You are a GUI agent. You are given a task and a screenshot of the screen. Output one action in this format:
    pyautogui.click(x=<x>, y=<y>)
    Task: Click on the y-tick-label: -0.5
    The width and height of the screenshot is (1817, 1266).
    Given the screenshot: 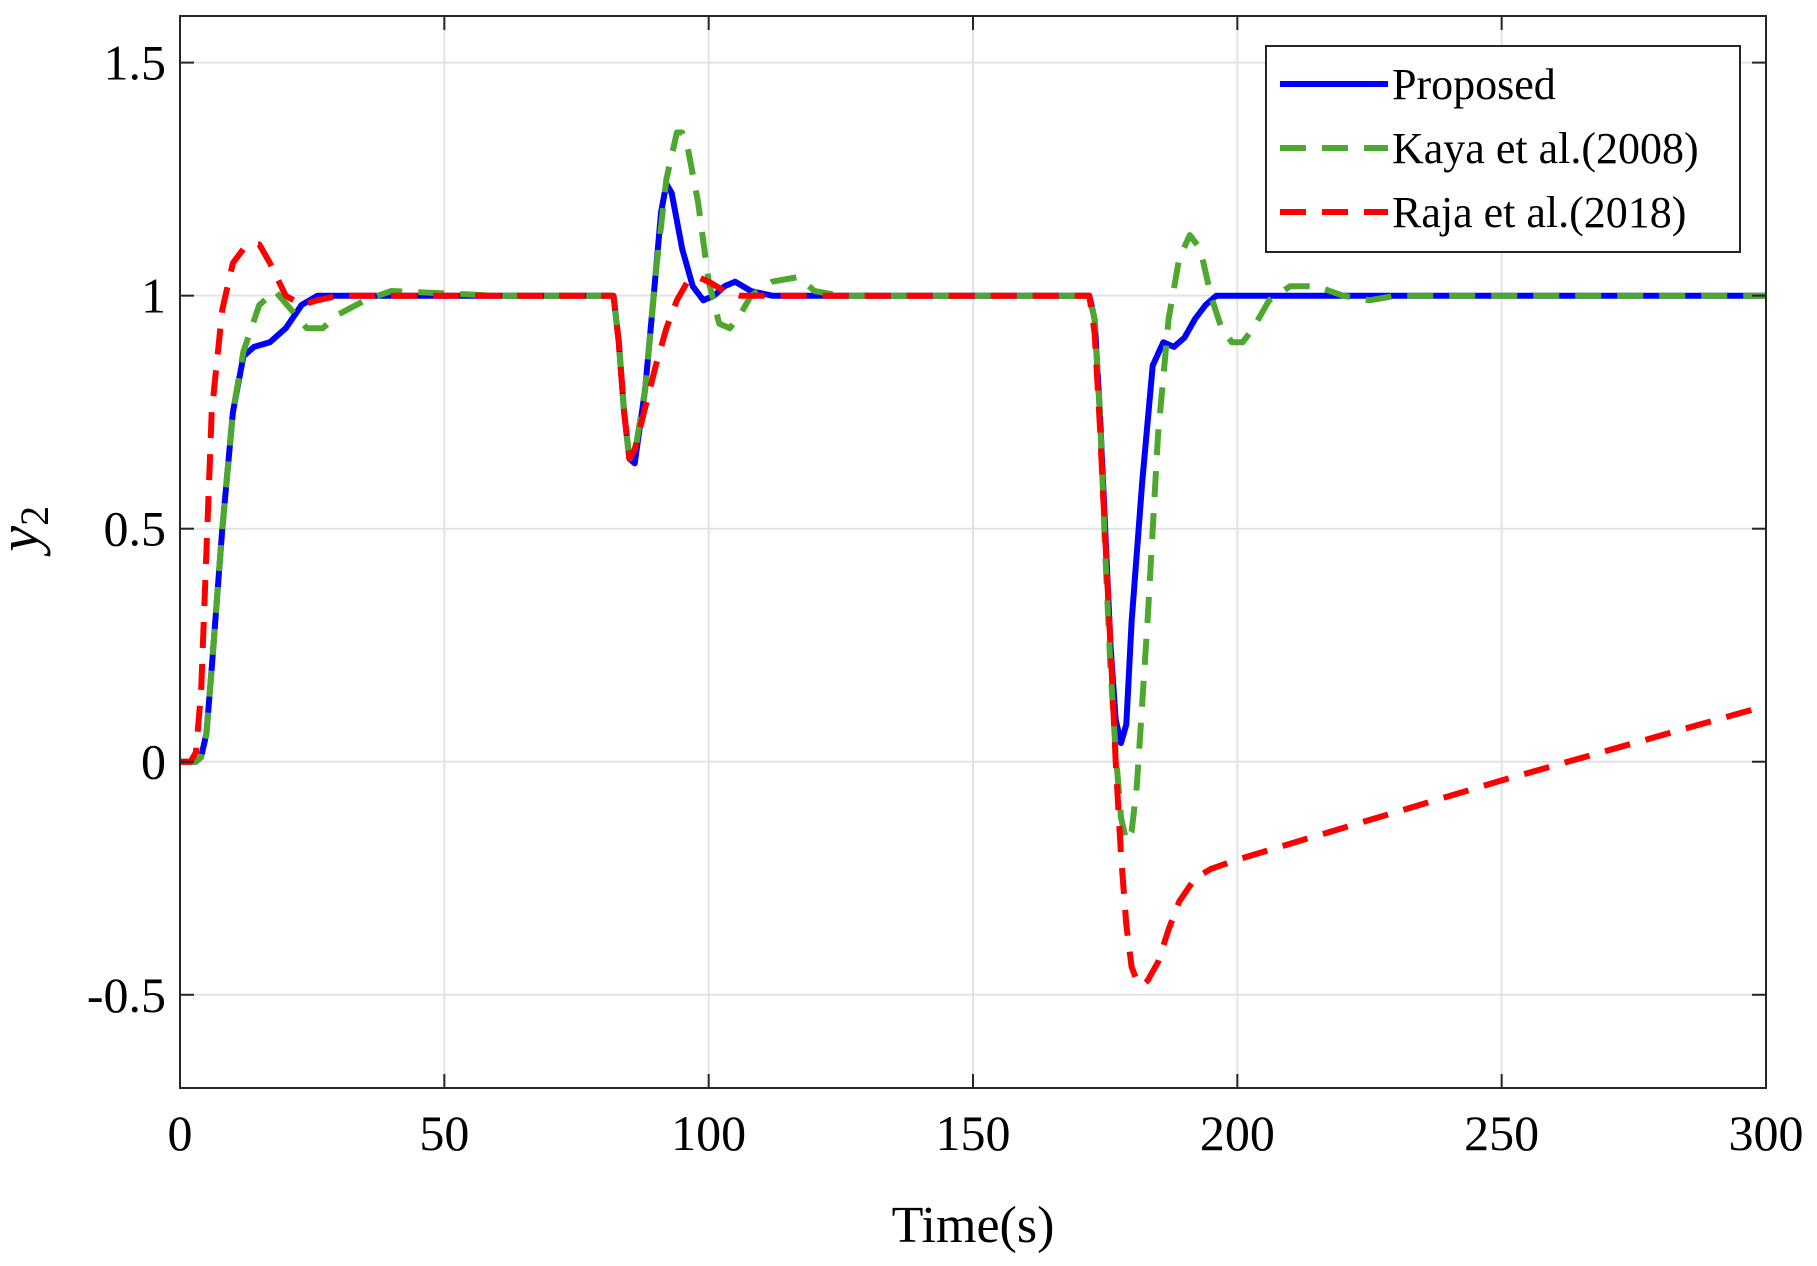 What is the action you would take?
    pyautogui.click(x=126, y=995)
    